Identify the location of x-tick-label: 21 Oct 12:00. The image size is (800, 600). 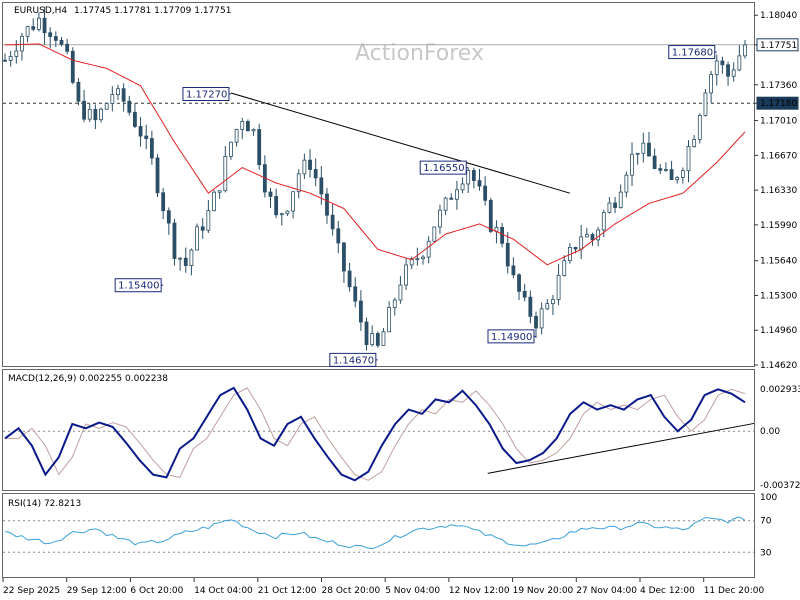
(287, 591).